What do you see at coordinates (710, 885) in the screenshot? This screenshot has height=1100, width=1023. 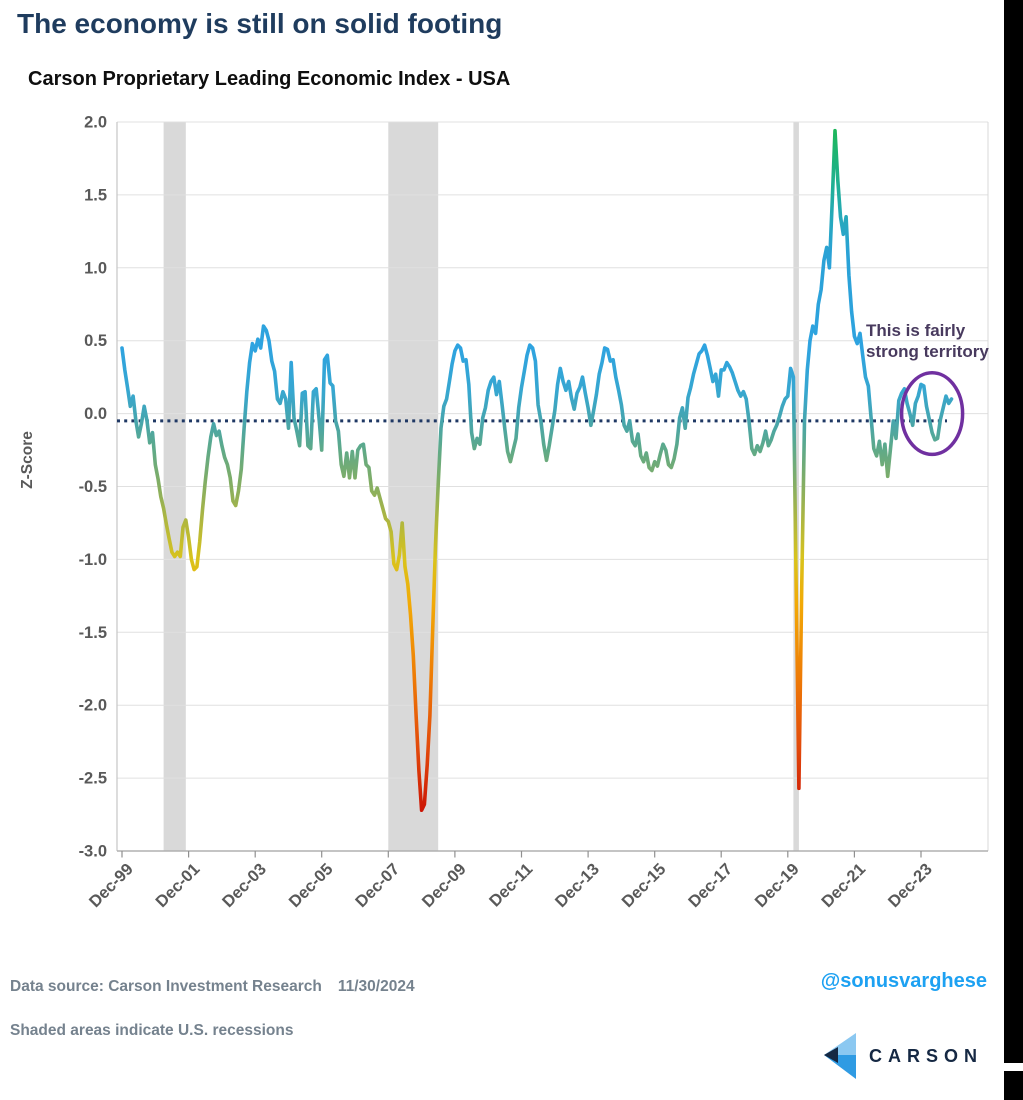 I see `x-tick-label: Dec-17` at bounding box center [710, 885].